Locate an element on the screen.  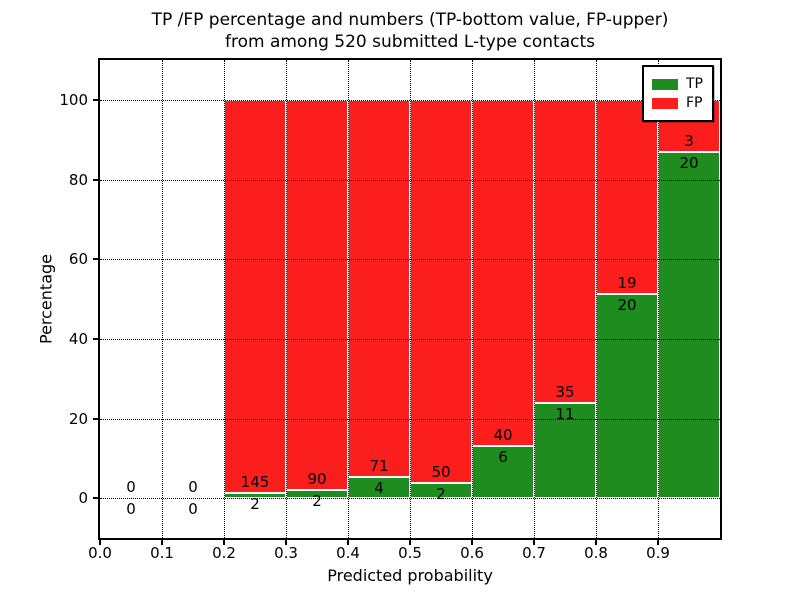
legend-entry: TP is located at coordinates (677, 84).